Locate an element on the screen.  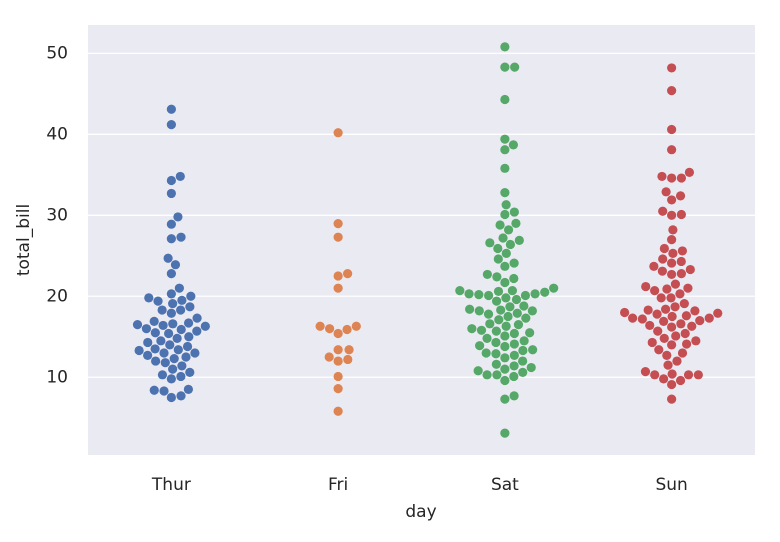
y-tick-label: 40 is located at coordinates (57, 134).